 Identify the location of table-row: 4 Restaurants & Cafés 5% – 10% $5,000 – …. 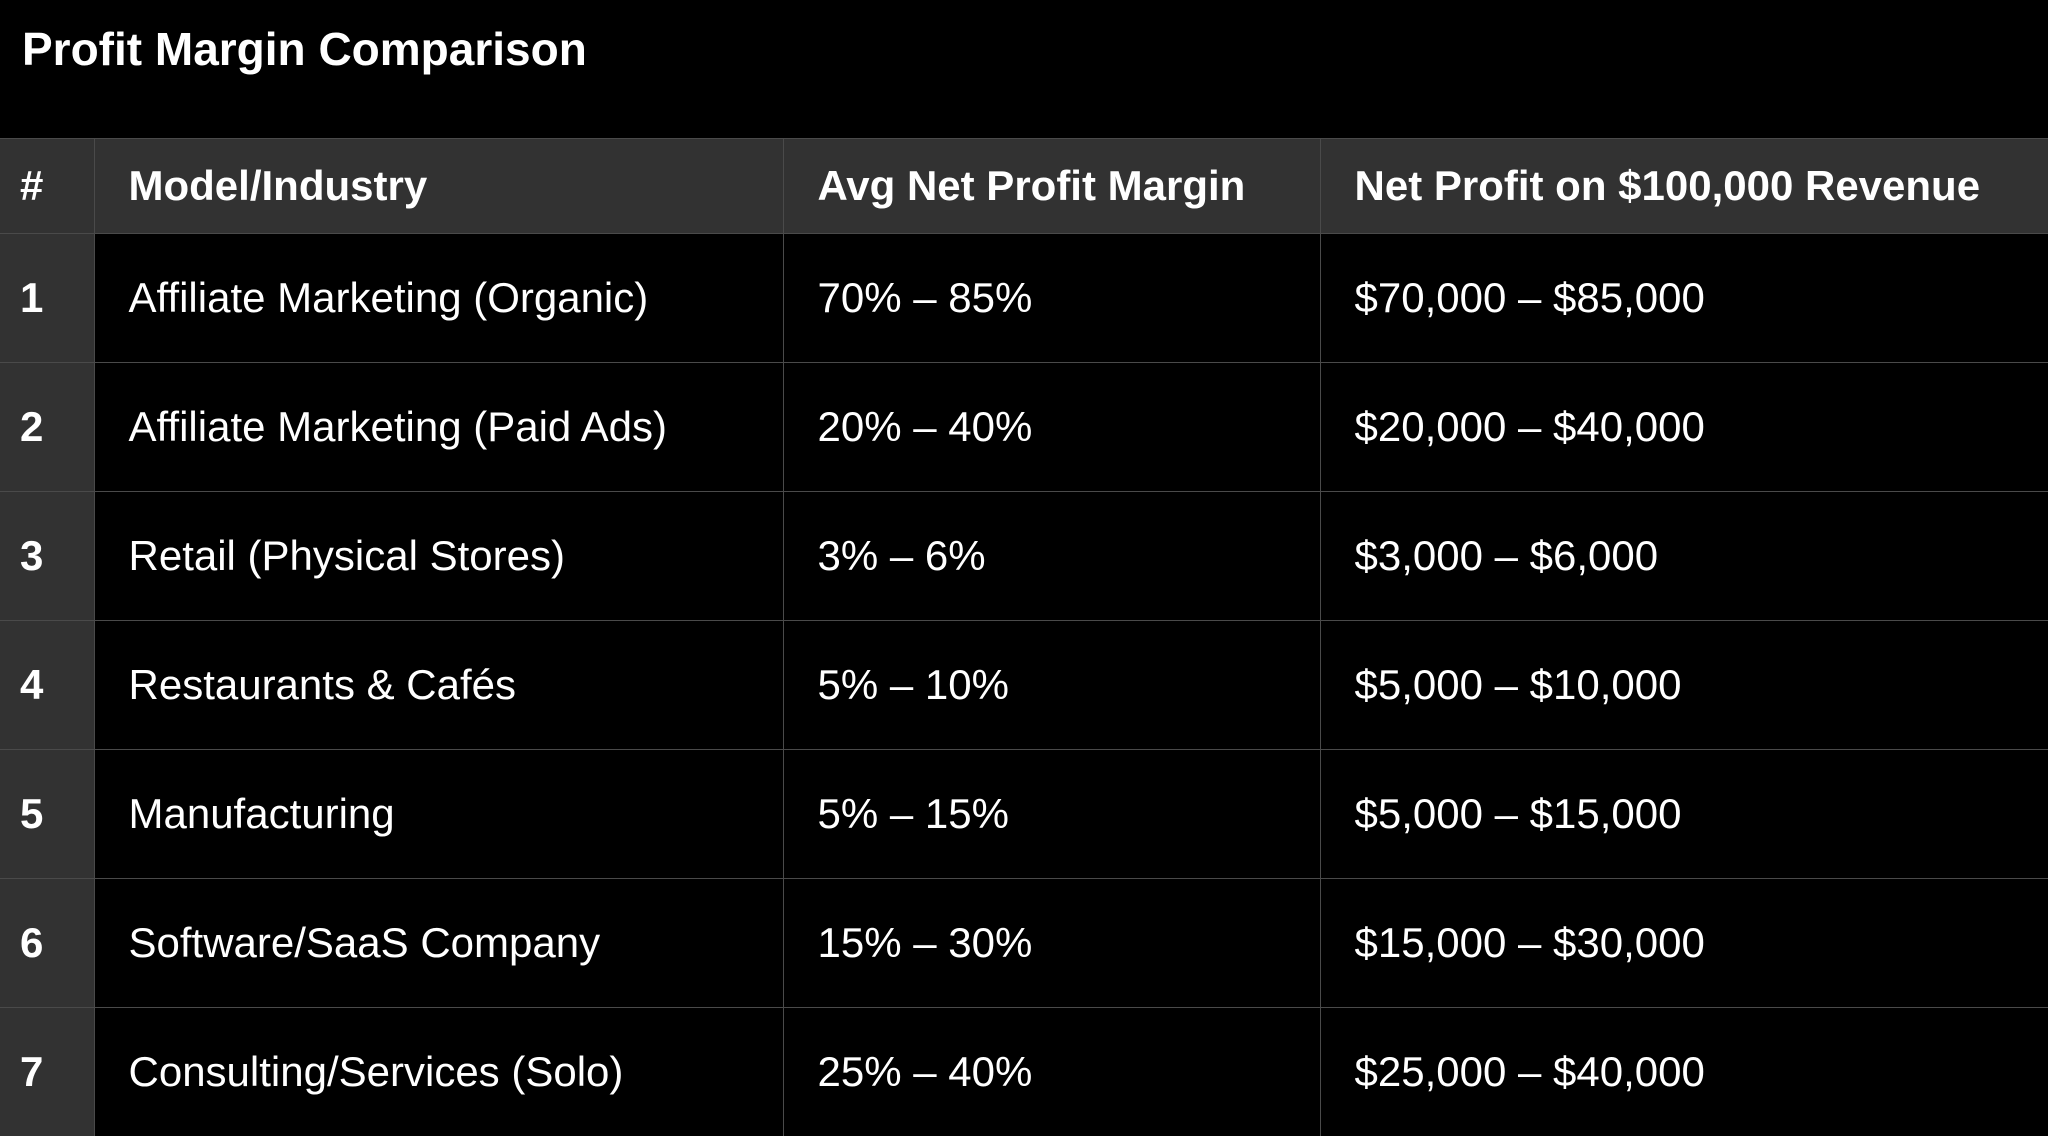
(1024, 685).